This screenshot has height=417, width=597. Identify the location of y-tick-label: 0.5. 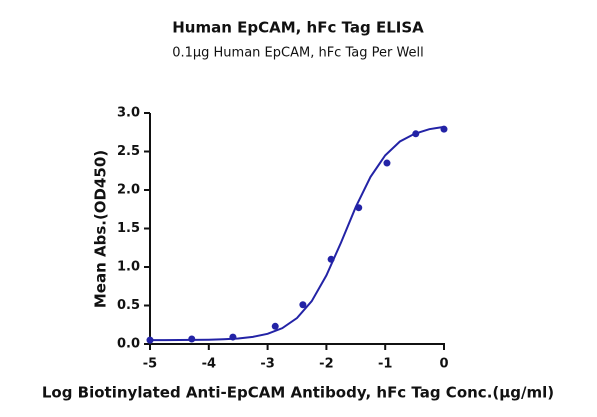
(128, 305).